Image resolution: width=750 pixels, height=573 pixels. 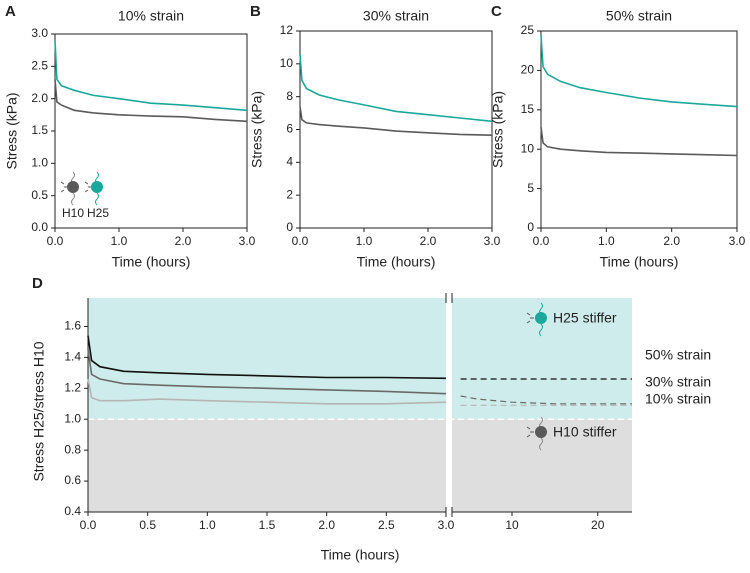 I want to click on chart-title: 10% strain, so click(x=151, y=16).